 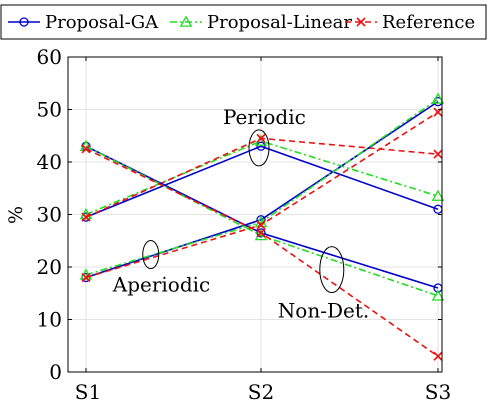 I want to click on annotation-label-non-det: Non-Det., so click(x=323, y=311).